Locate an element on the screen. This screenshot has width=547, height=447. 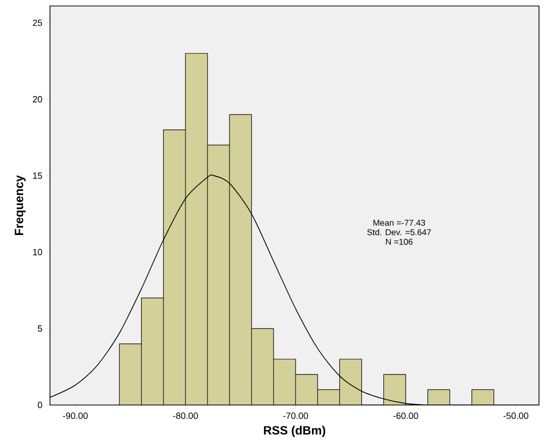
y-tick-label: 10 is located at coordinates (37, 252).